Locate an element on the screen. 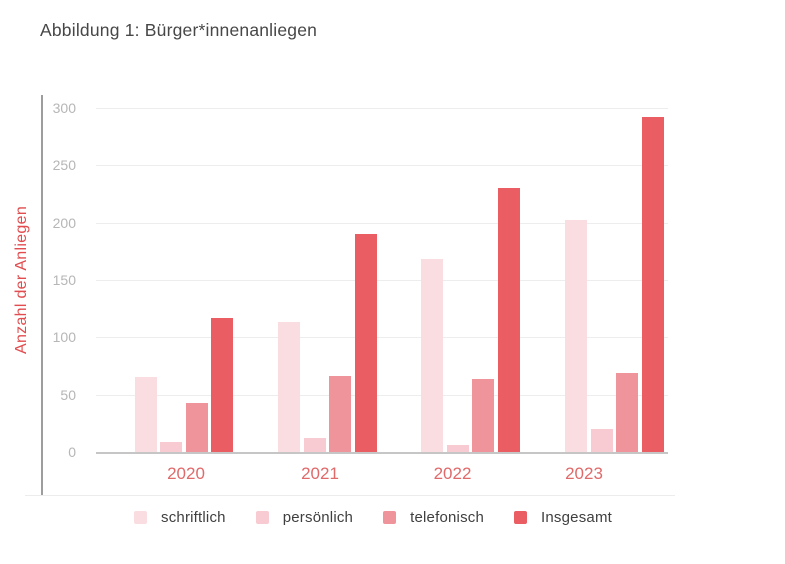 Image resolution: width=785 pixels, height=564 pixels. legend-label: schriftlich is located at coordinates (193, 517).